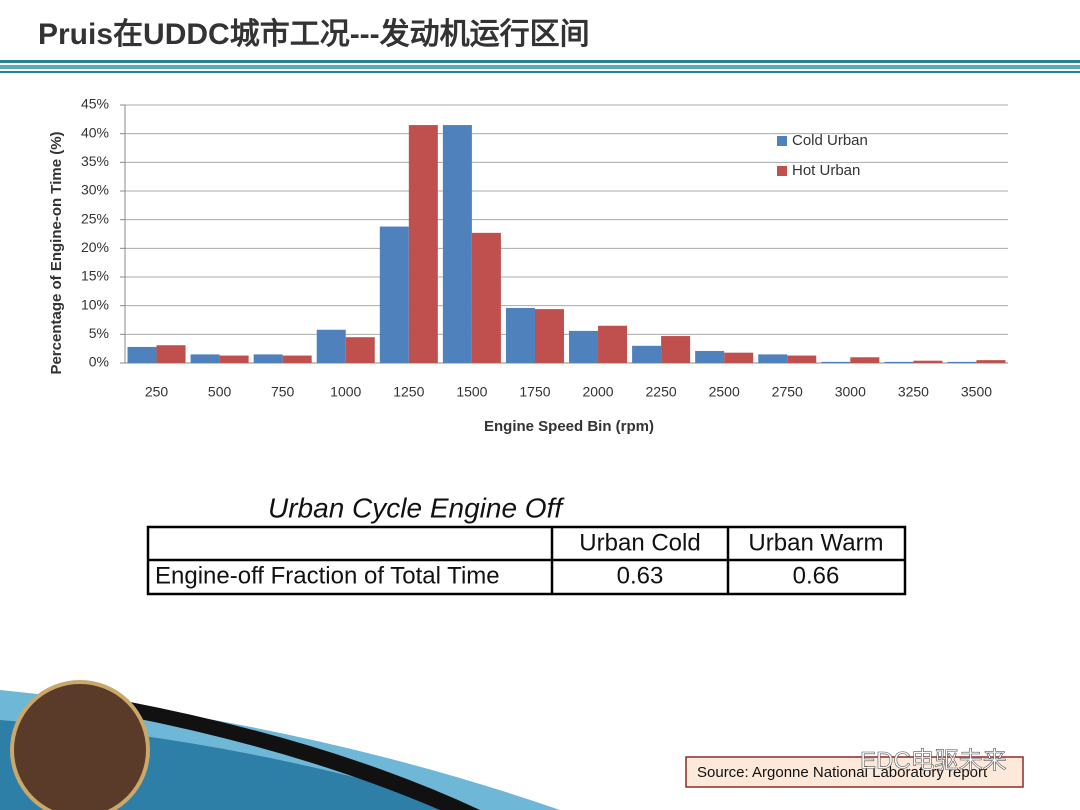  What do you see at coordinates (300, 755) in the screenshot?
I see `decor-swoosh` at bounding box center [300, 755].